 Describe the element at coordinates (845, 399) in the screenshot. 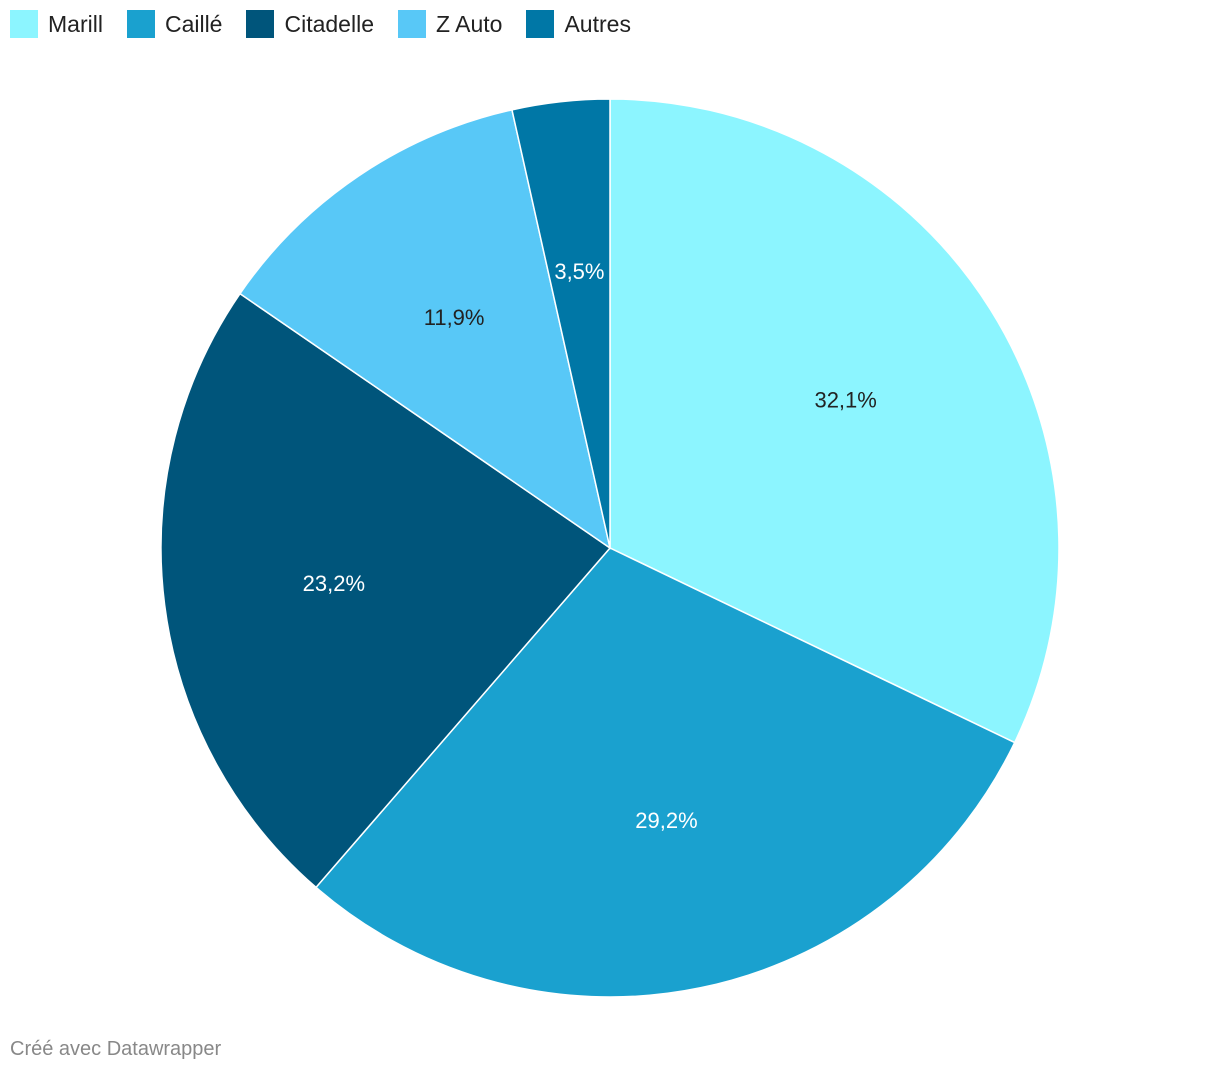

I see `slice-label-marill: 32,1%` at that location.